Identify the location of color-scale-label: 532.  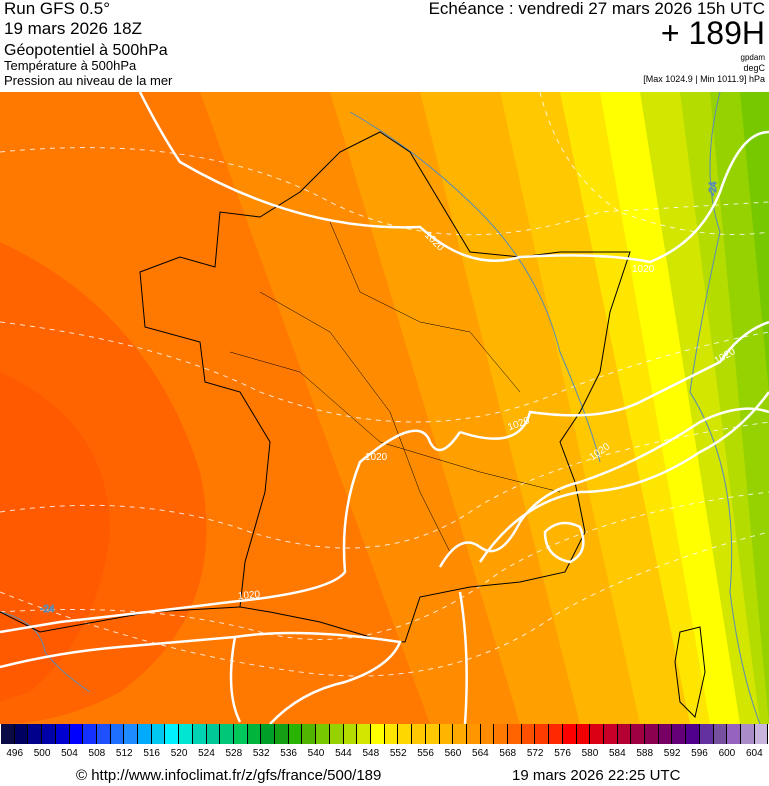
(261, 753).